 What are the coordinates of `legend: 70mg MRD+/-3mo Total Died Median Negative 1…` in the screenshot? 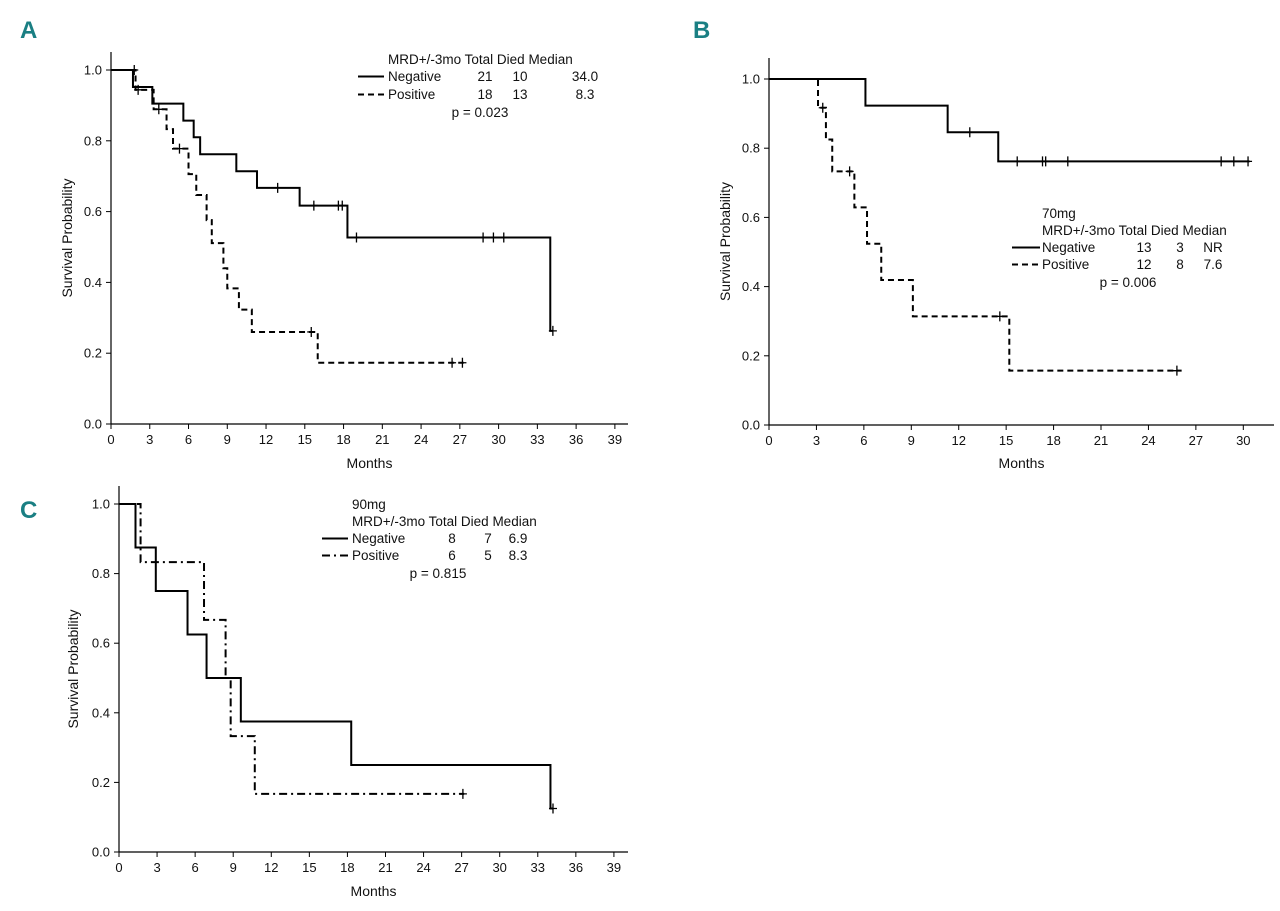 It's located at (1119, 248).